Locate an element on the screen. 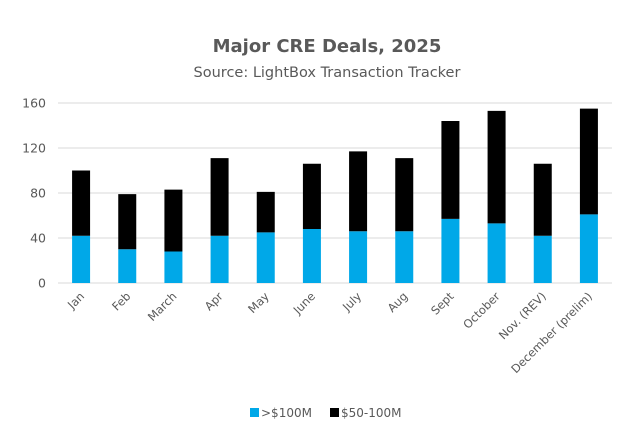 The image size is (628, 440). y-tick-label: 0 is located at coordinates (42, 283).